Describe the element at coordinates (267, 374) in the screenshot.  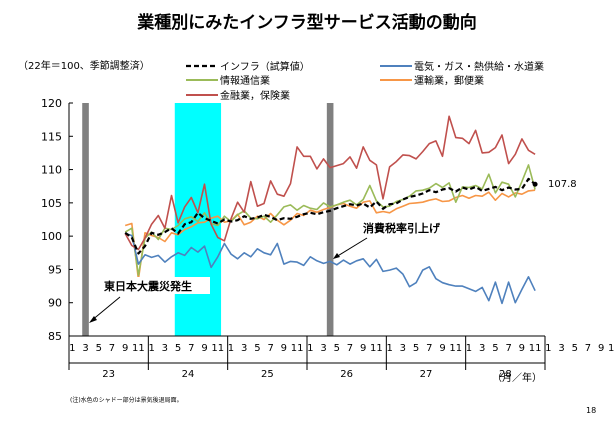
I see `x-year-label: 25` at that location.